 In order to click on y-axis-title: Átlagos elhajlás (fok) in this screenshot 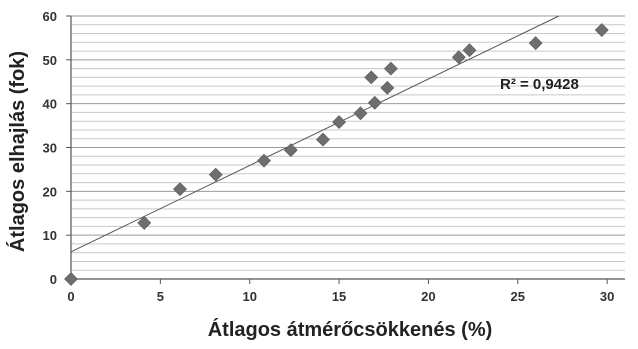, I will do `click(17, 151)`.